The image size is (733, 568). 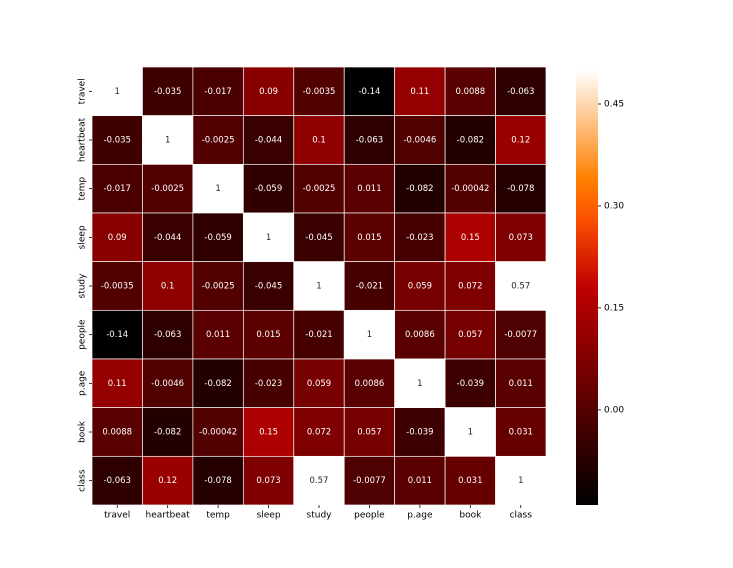 I want to click on cell-label: 0.11, so click(x=117, y=384).